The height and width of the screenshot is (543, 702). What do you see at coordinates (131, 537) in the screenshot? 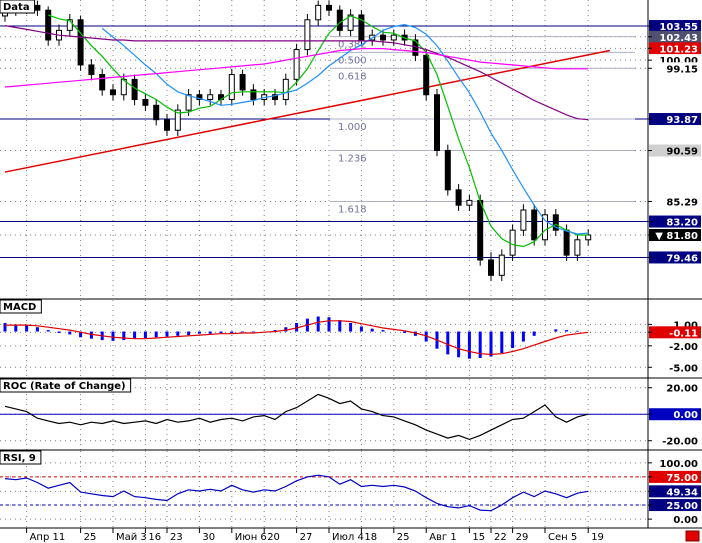
I see `x-tick-label: Май 3` at bounding box center [131, 537].